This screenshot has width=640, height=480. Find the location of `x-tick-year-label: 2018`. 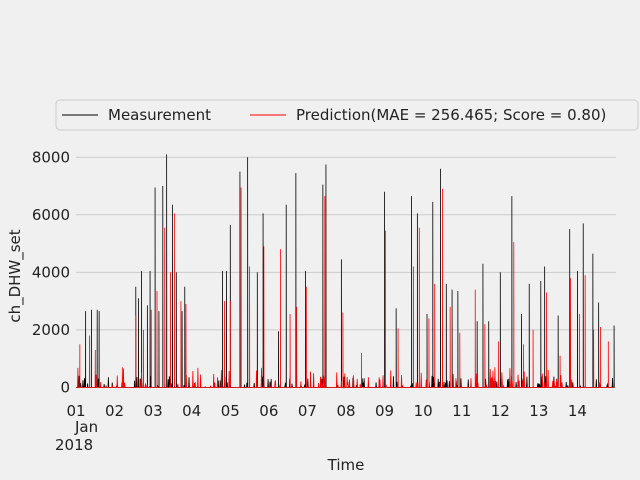

x-tick-year-label: 2018 is located at coordinates (74, 445).